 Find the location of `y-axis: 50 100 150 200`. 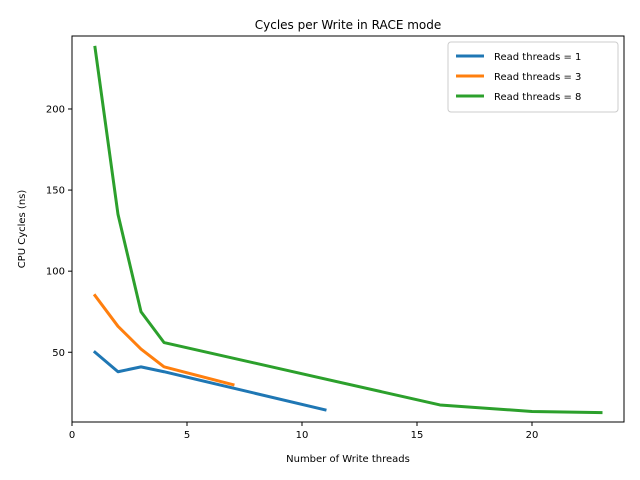

y-axis: 50 100 150 200 is located at coordinates (59, 231).